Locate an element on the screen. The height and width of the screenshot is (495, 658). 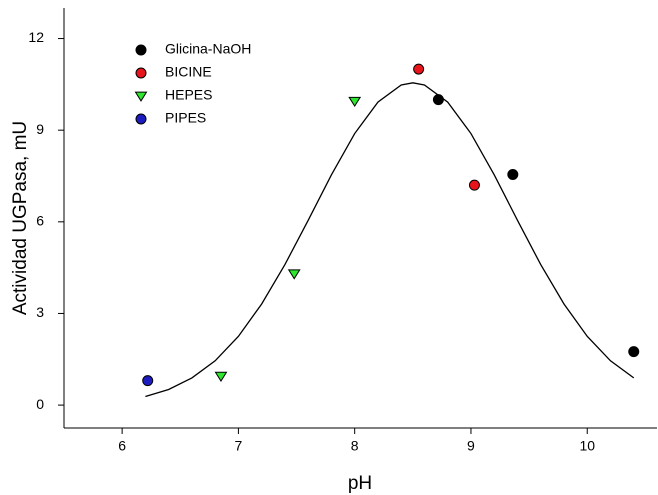
legend-label: BICINE is located at coordinates (188, 72).